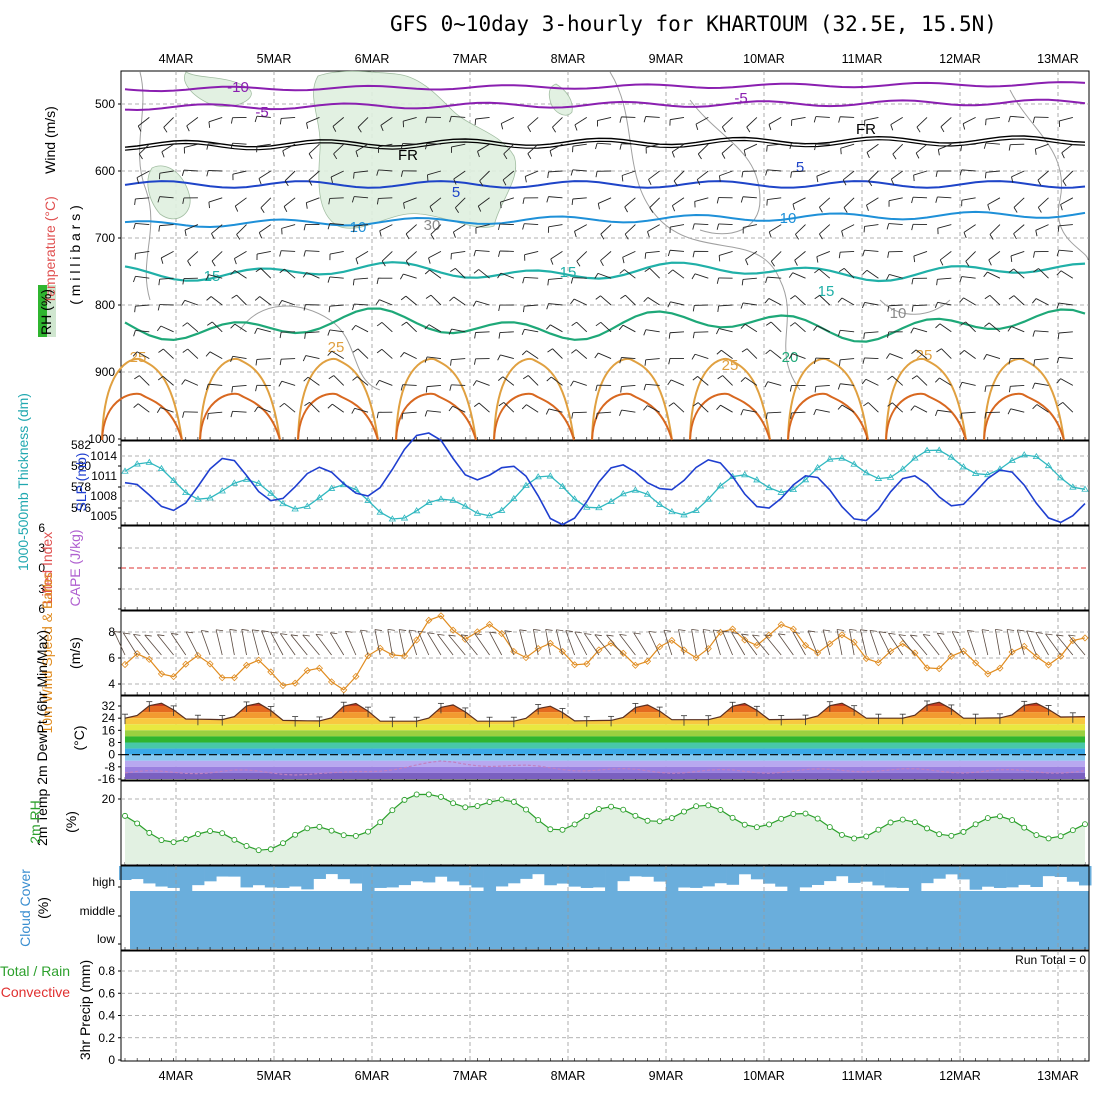  I want to click on wind10m-label: 10m Wind Speed & Barbs, so click(47, 652).